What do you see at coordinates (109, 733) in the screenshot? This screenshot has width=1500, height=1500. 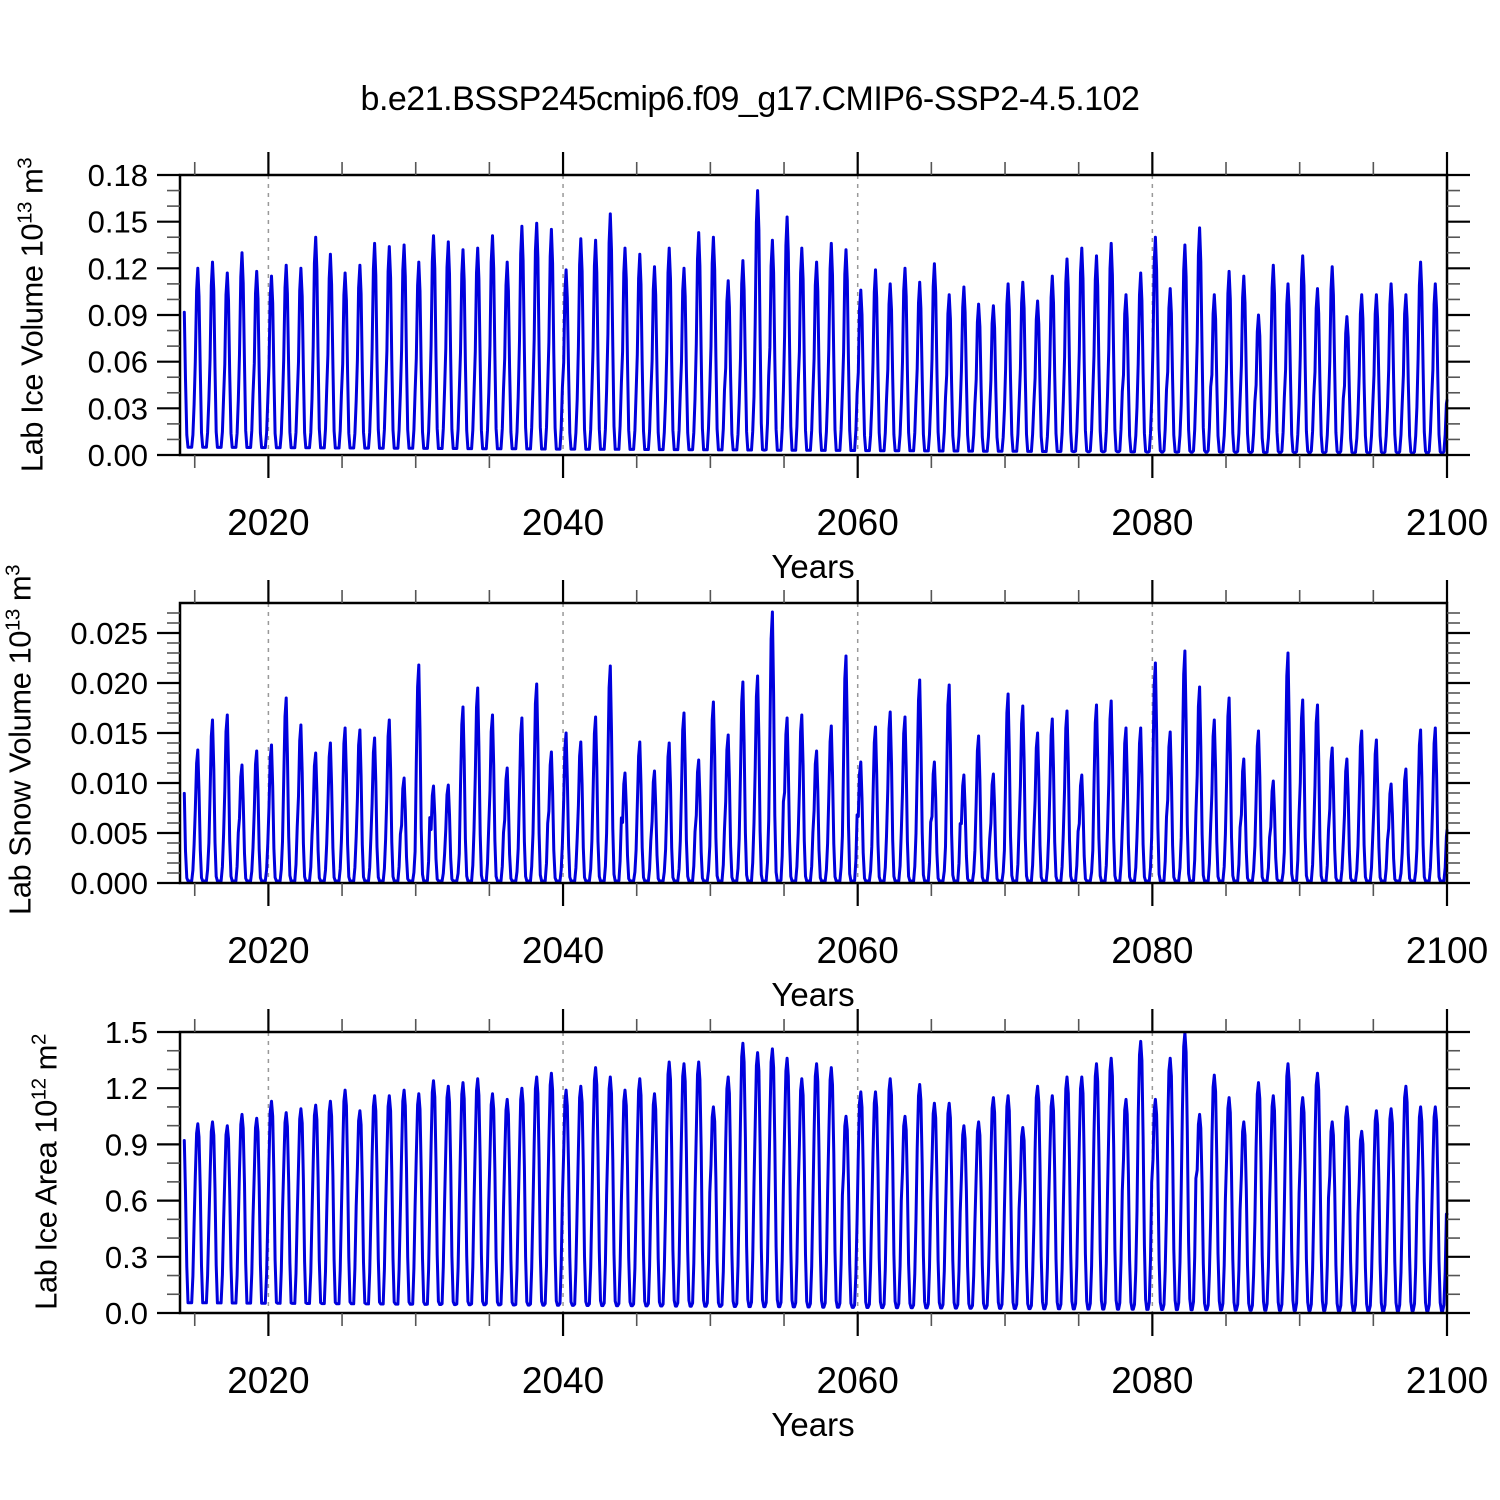 I see `y-tick-label: 0.015` at bounding box center [109, 733].